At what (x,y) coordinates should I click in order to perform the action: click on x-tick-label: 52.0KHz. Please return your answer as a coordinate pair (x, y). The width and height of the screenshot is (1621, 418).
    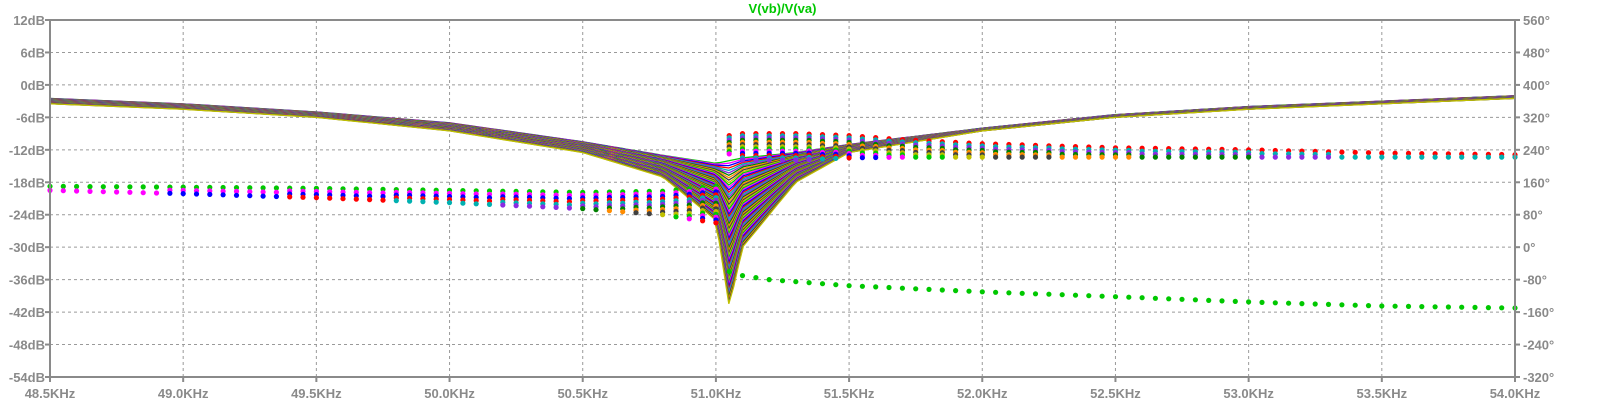
    Looking at the image, I should click on (982, 393).